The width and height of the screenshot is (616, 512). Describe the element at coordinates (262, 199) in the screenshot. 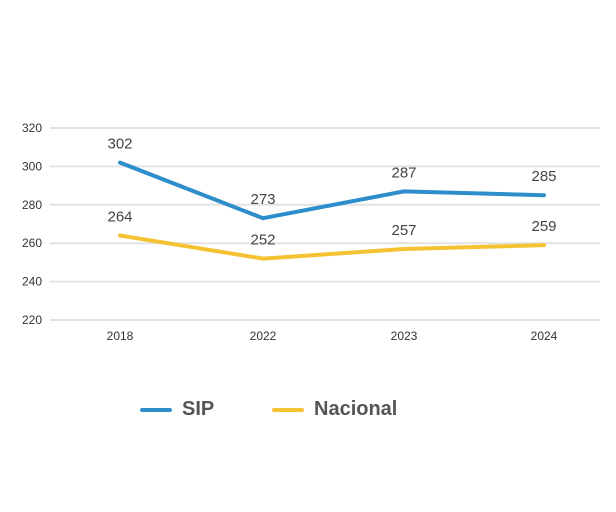

I see `data-label-sip: 273` at that location.